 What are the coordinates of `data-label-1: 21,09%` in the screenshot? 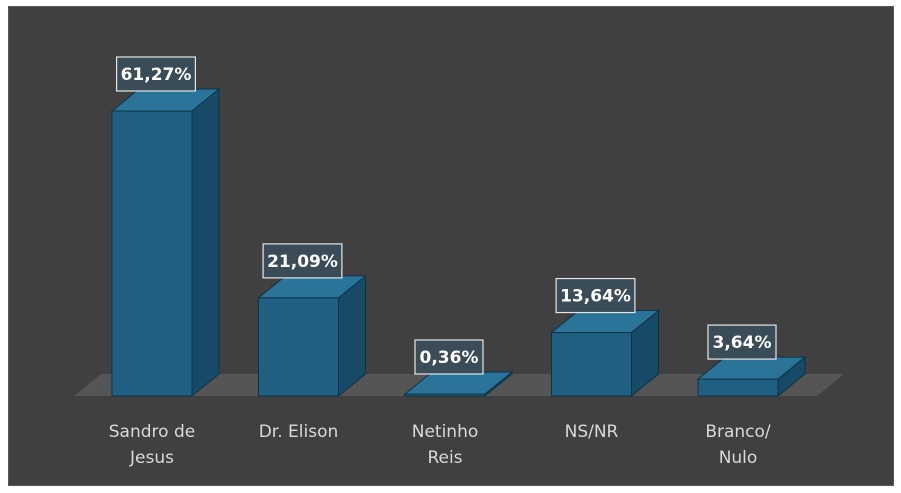 It's located at (302, 261).